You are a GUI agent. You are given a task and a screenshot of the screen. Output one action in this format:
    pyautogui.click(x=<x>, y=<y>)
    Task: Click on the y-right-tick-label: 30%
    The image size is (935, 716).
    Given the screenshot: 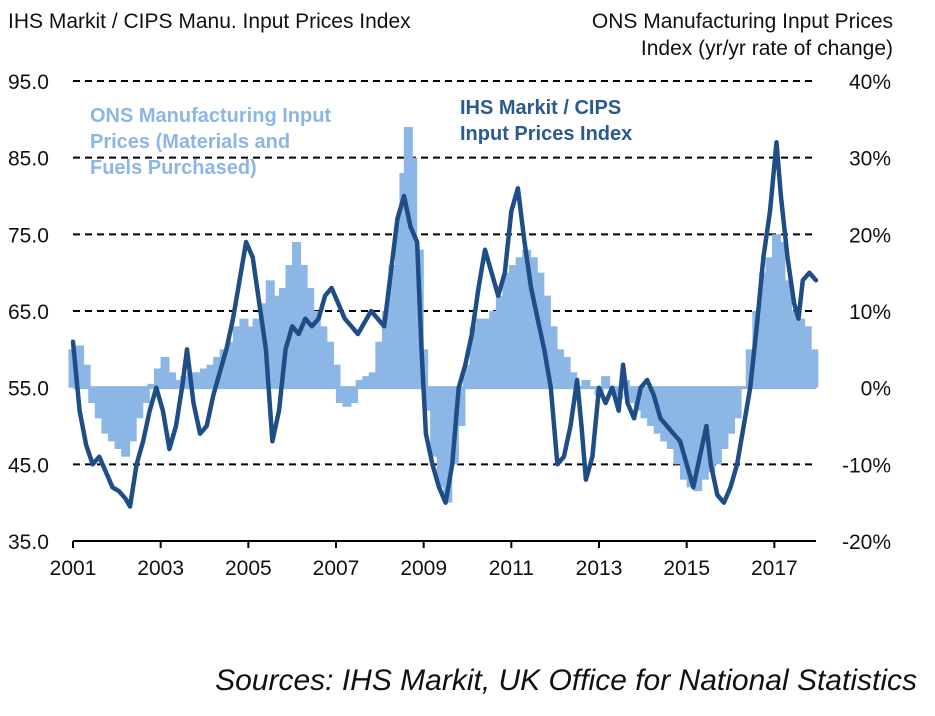 What is the action you would take?
    pyautogui.click(x=870, y=159)
    